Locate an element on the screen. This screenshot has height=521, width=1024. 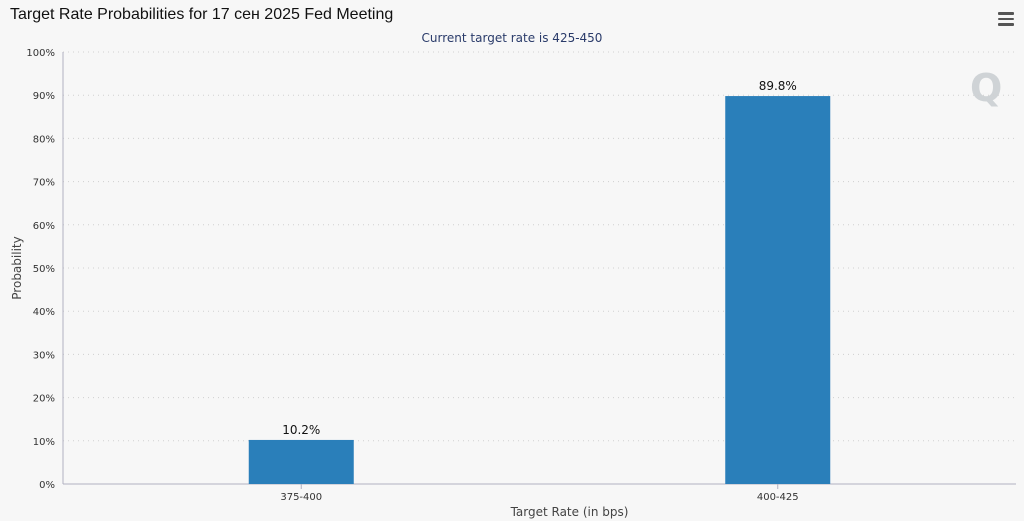
y-tick-label: 70% is located at coordinates (44, 183).